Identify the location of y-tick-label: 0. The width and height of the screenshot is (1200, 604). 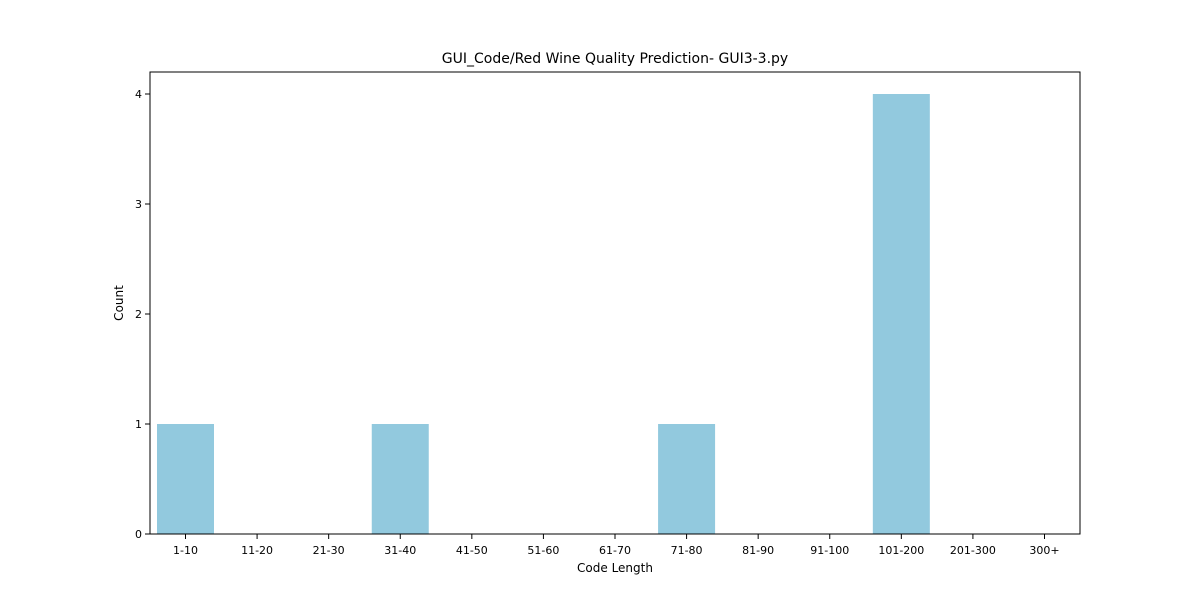
(138, 534).